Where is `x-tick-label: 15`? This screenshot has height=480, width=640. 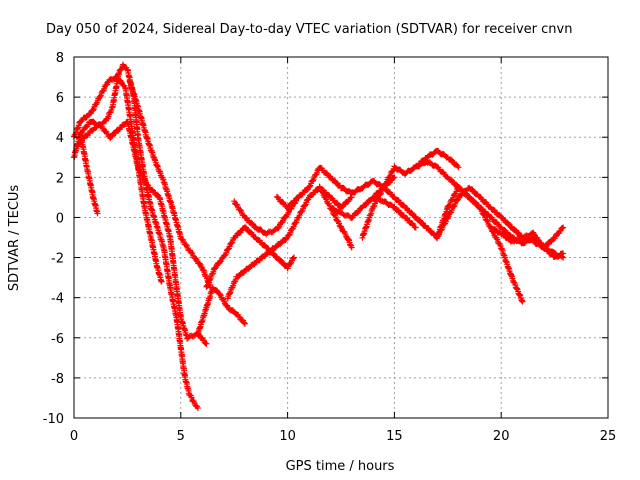
x-tick-label: 15 is located at coordinates (394, 436).